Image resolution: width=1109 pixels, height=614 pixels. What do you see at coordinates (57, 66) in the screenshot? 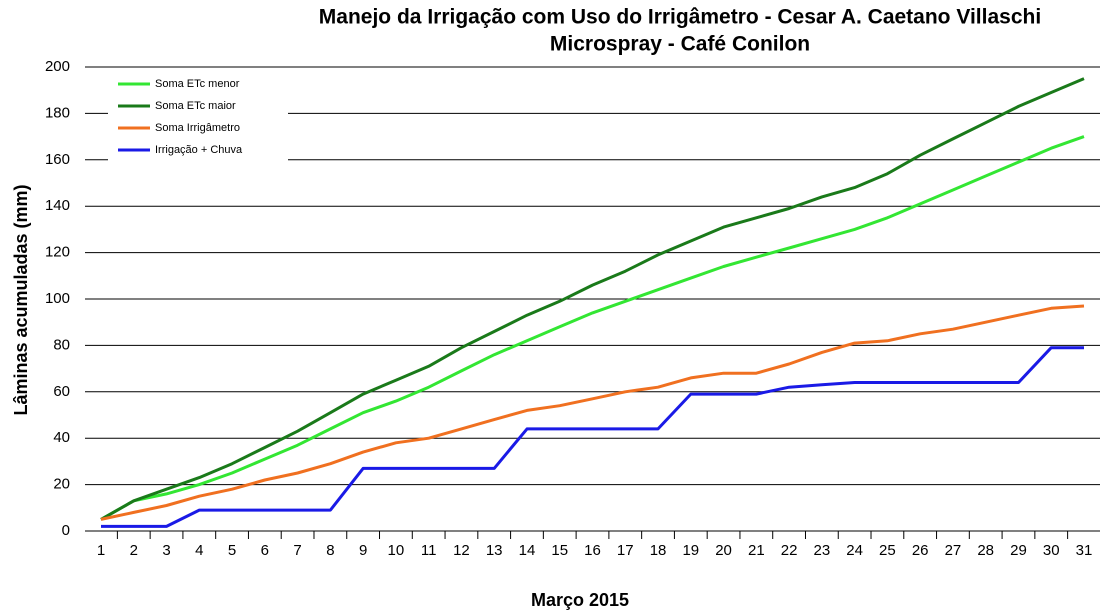
I see `y-tick-label: 200` at bounding box center [57, 66].